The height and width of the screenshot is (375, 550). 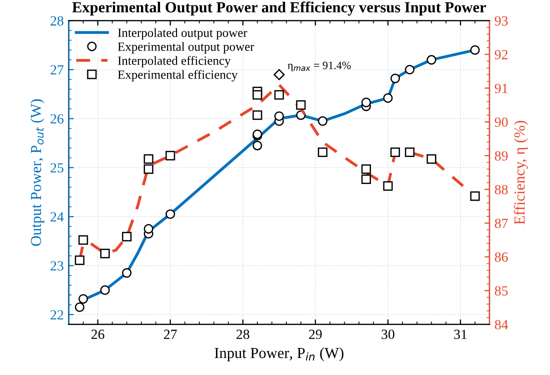 I want to click on x-tick-label: 31, so click(x=460, y=335).